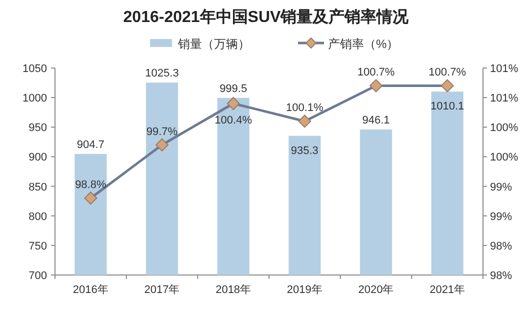 The height and width of the screenshot is (335, 532). I want to click on chart-title: 2016-2021年中国SUV销量及产销率情况, so click(266, 16).